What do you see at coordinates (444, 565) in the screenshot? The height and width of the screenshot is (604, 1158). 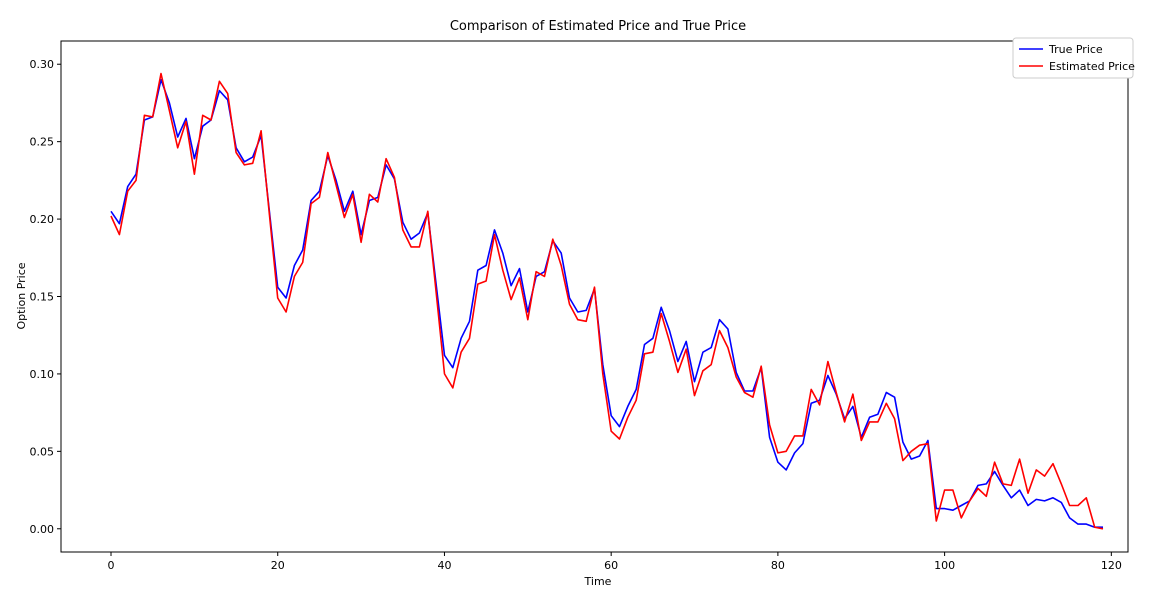 I see `x-tick-label: 40` at bounding box center [444, 565].